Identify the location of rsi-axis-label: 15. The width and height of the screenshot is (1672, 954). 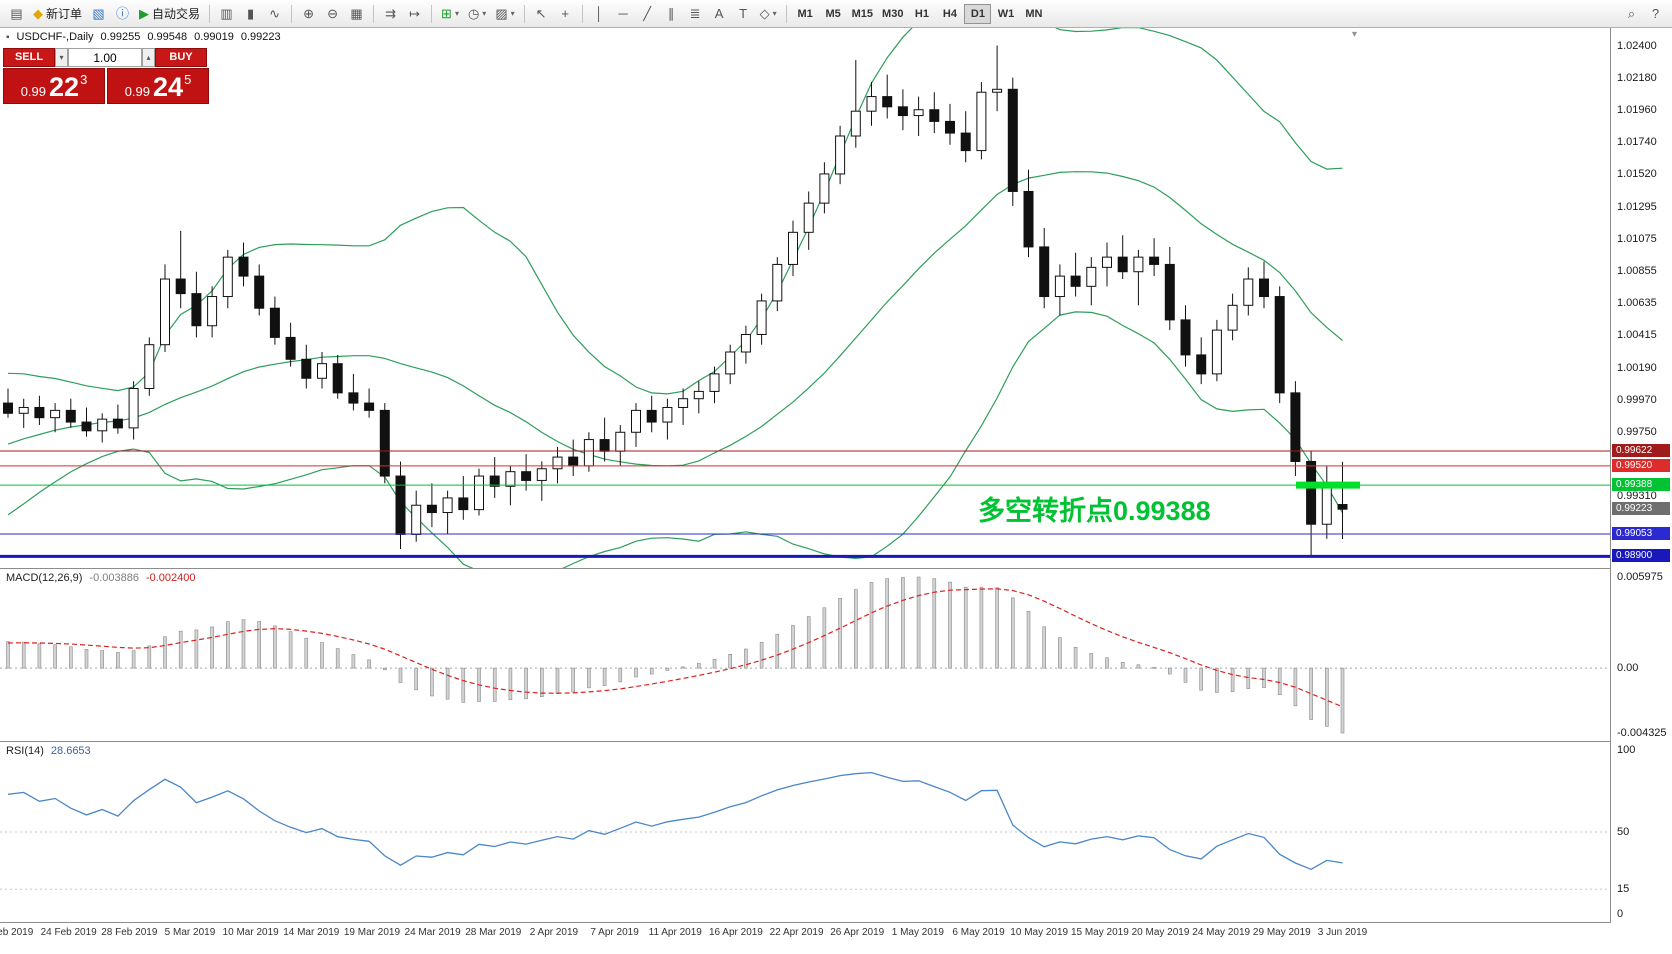
(1623, 889).